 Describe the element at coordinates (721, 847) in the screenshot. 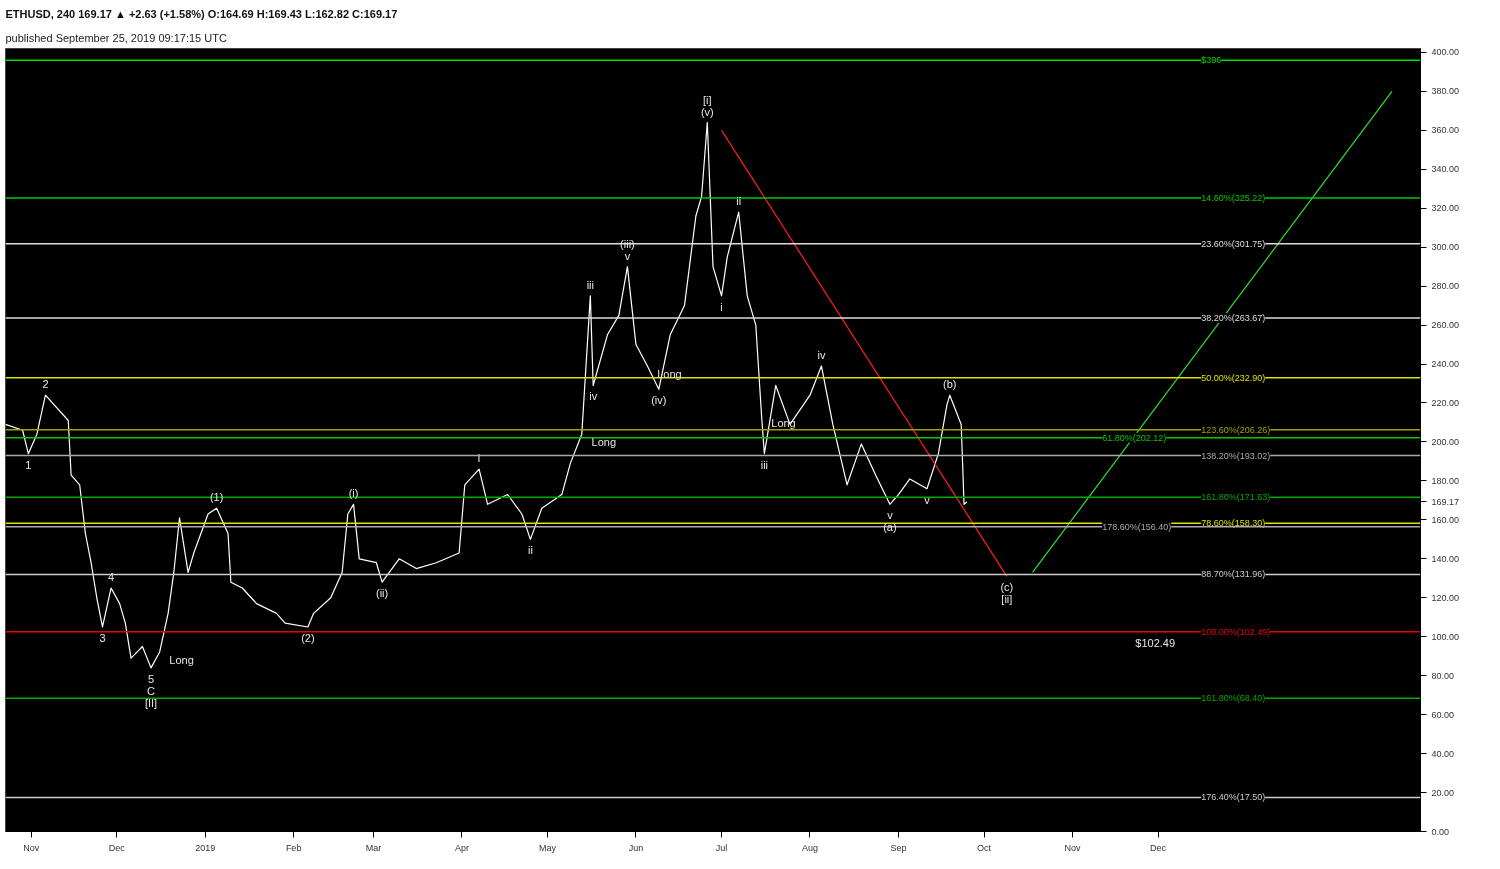

I see `x-tick-label: Jul` at that location.